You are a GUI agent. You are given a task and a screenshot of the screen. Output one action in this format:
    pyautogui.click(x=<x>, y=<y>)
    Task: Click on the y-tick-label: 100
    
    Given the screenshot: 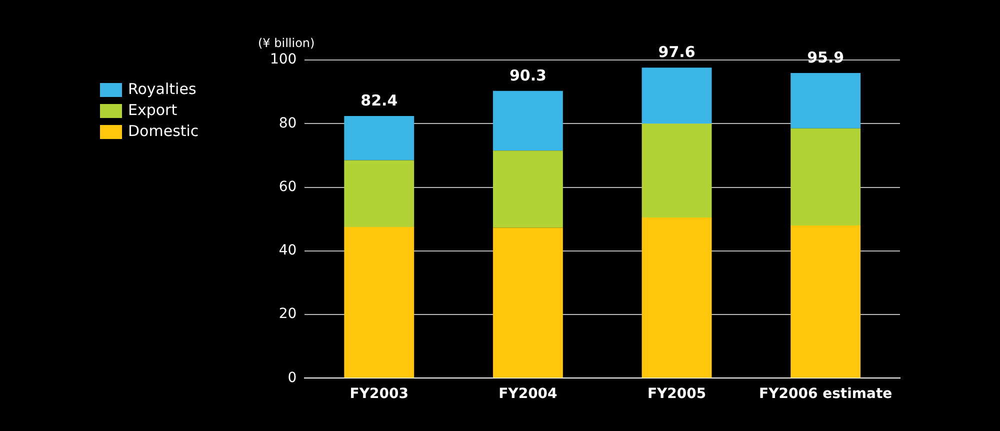 What is the action you would take?
    pyautogui.click(x=283, y=60)
    